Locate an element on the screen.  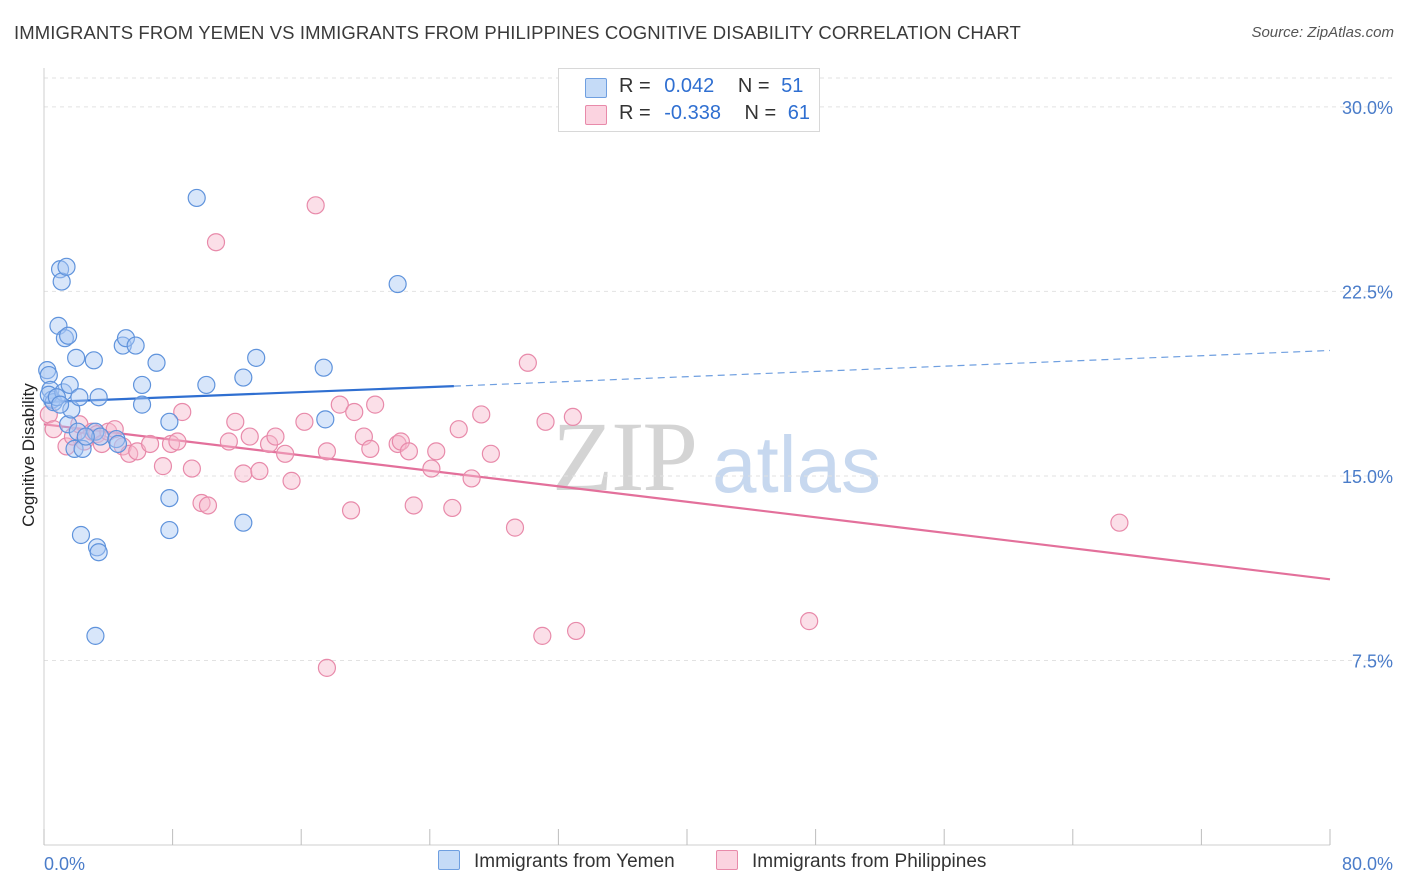
series-name-yemen: Immigrants from Yemen is located at coordinates (574, 861).